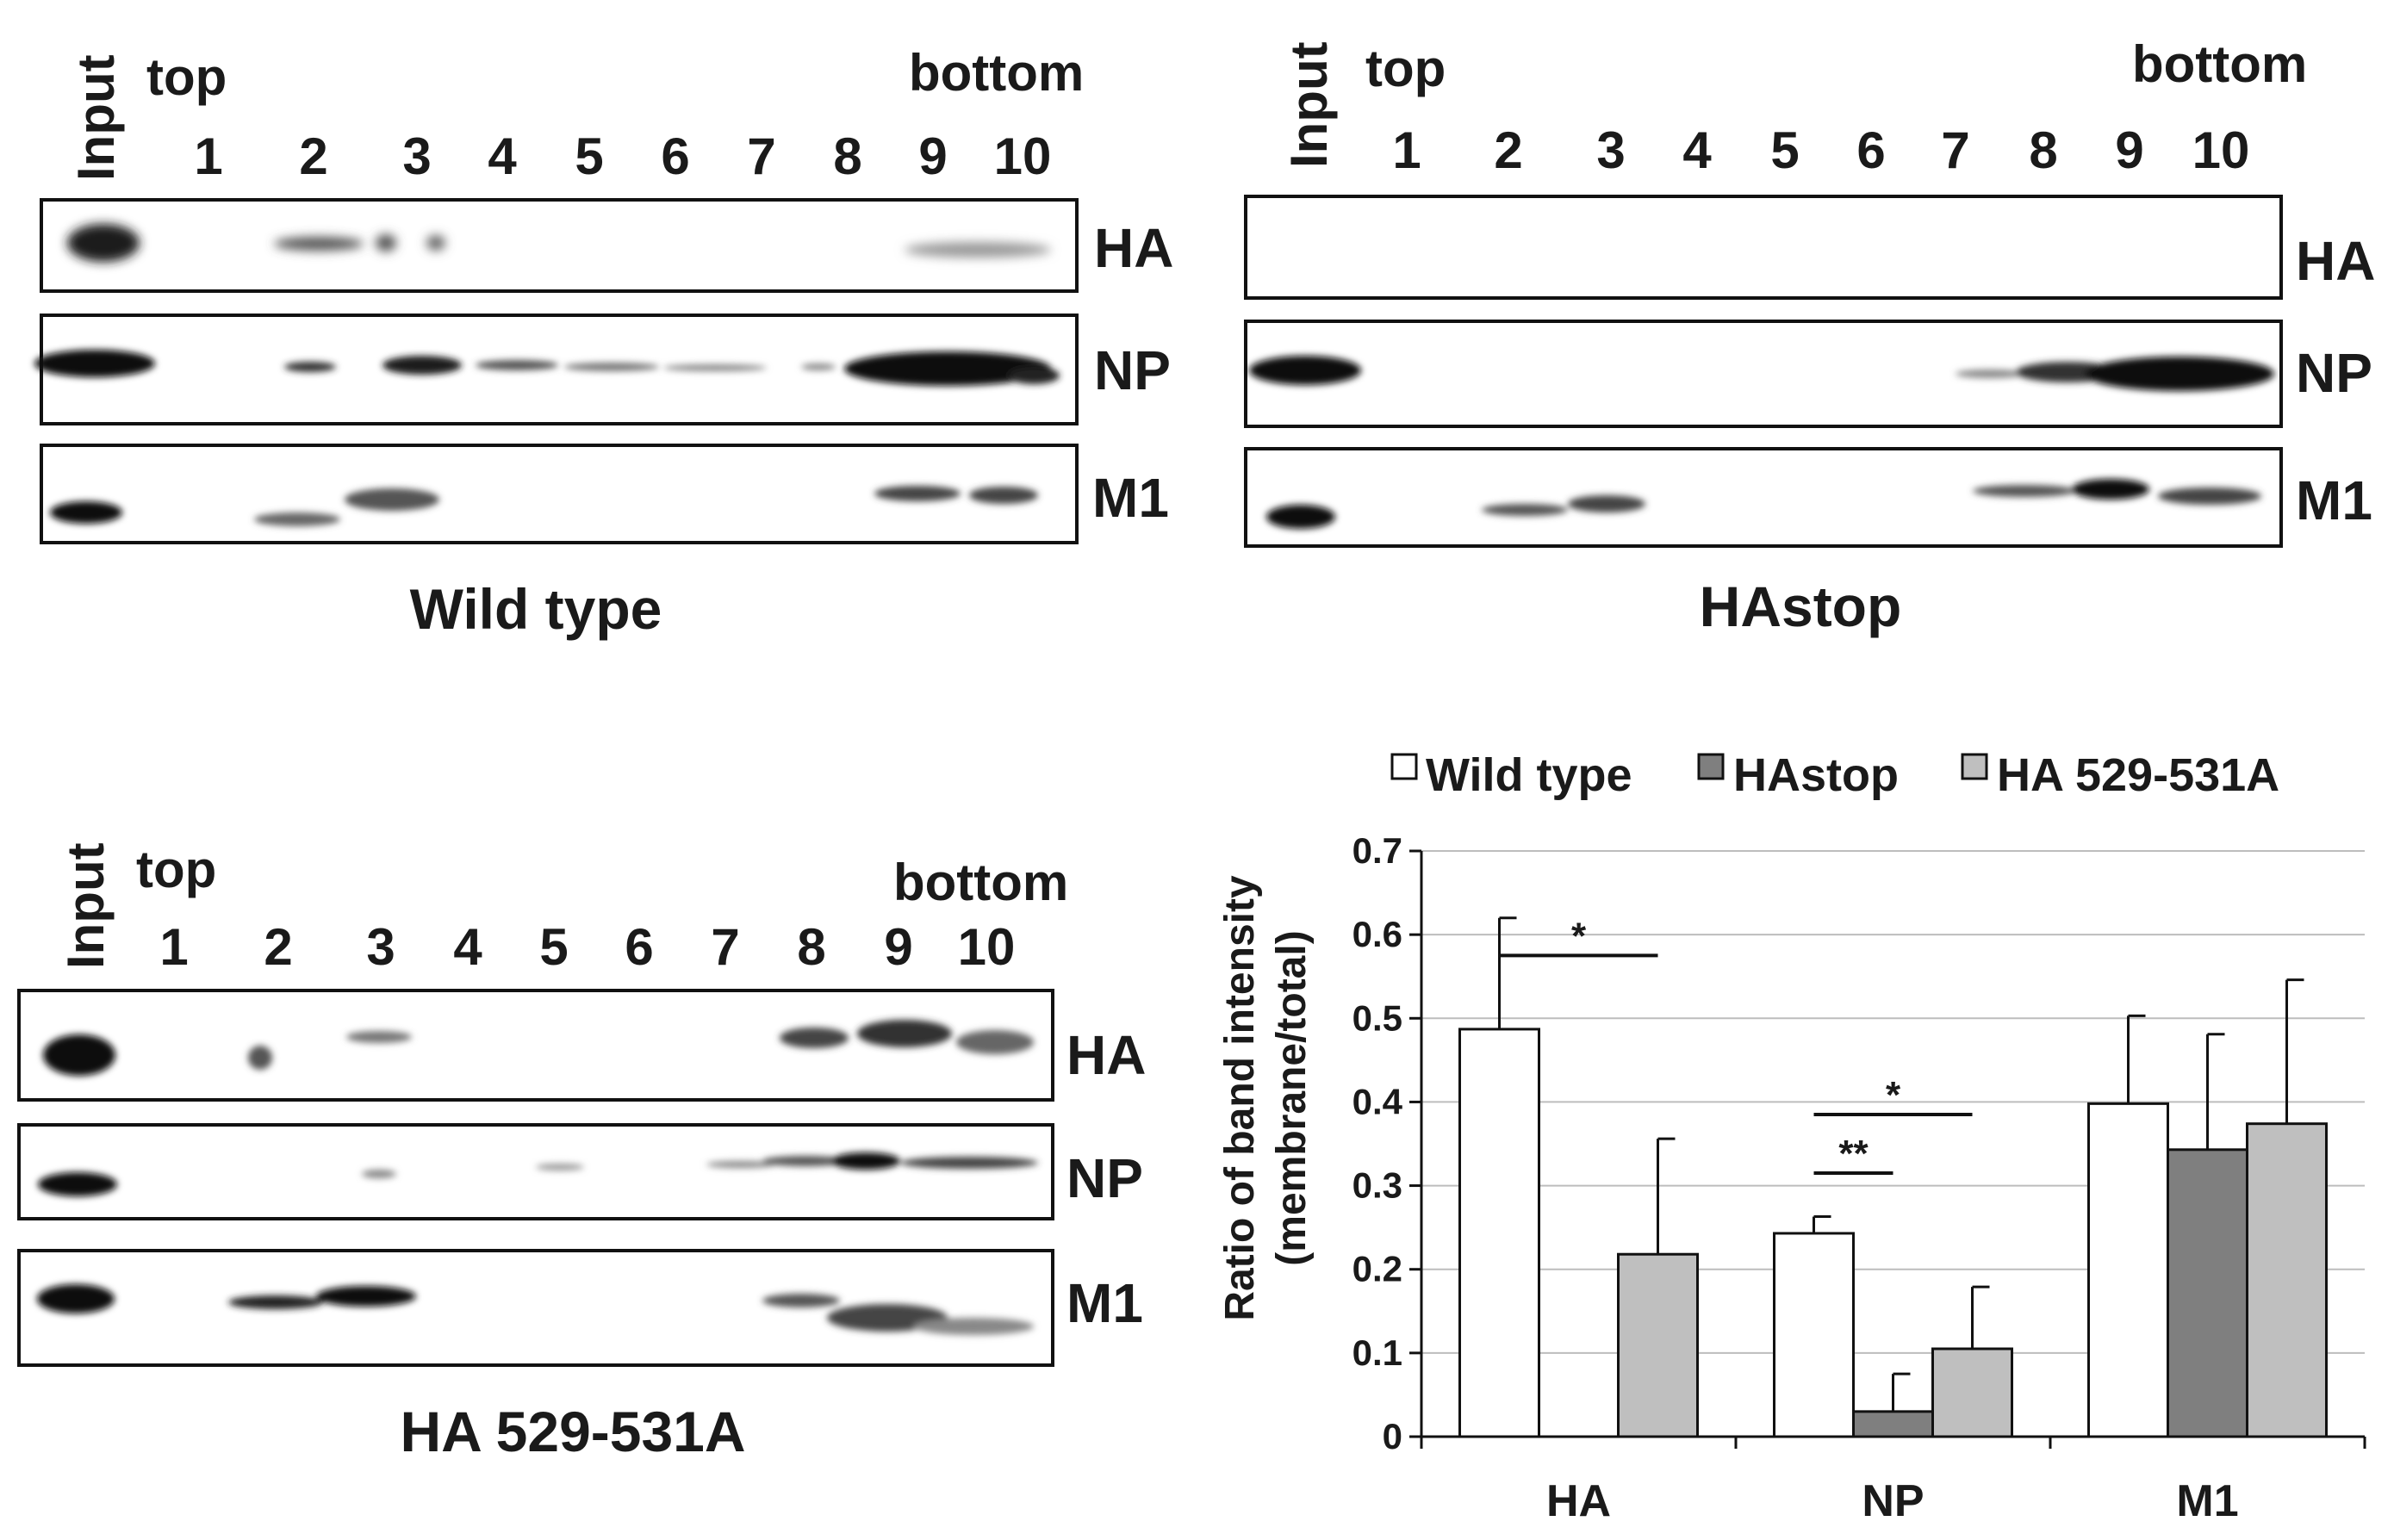 The height and width of the screenshot is (1540, 2394). Describe the element at coordinates (2287, 1280) in the screenshot. I see `bar-ha-529-531a-m1` at that location.